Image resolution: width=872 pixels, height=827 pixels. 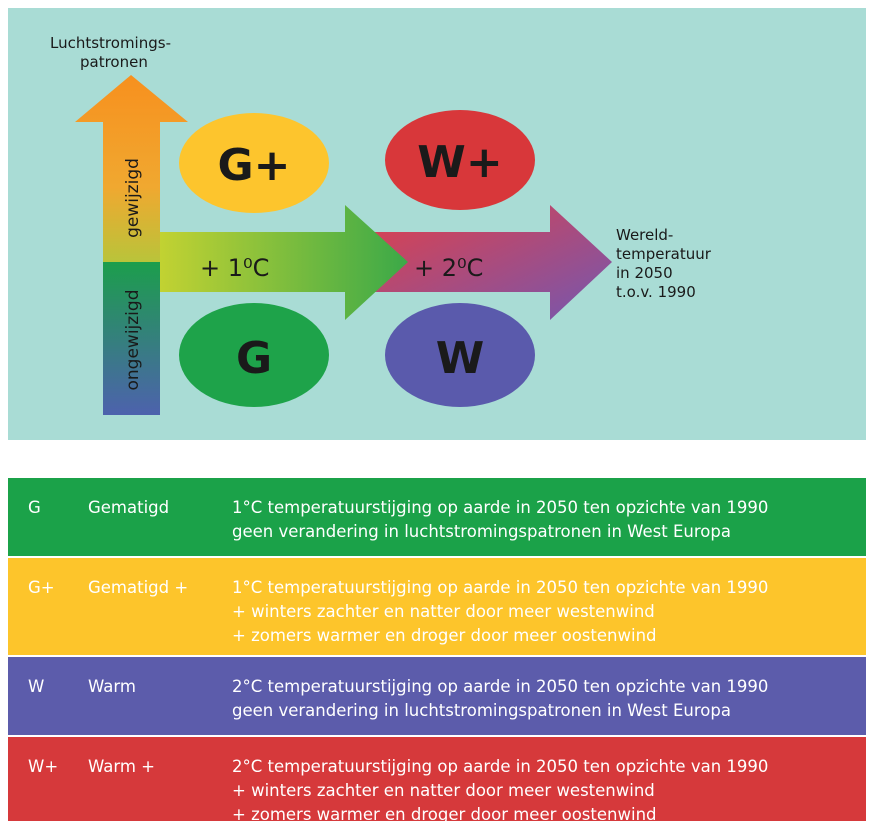 I want to click on row-code: G, so click(x=34, y=507).